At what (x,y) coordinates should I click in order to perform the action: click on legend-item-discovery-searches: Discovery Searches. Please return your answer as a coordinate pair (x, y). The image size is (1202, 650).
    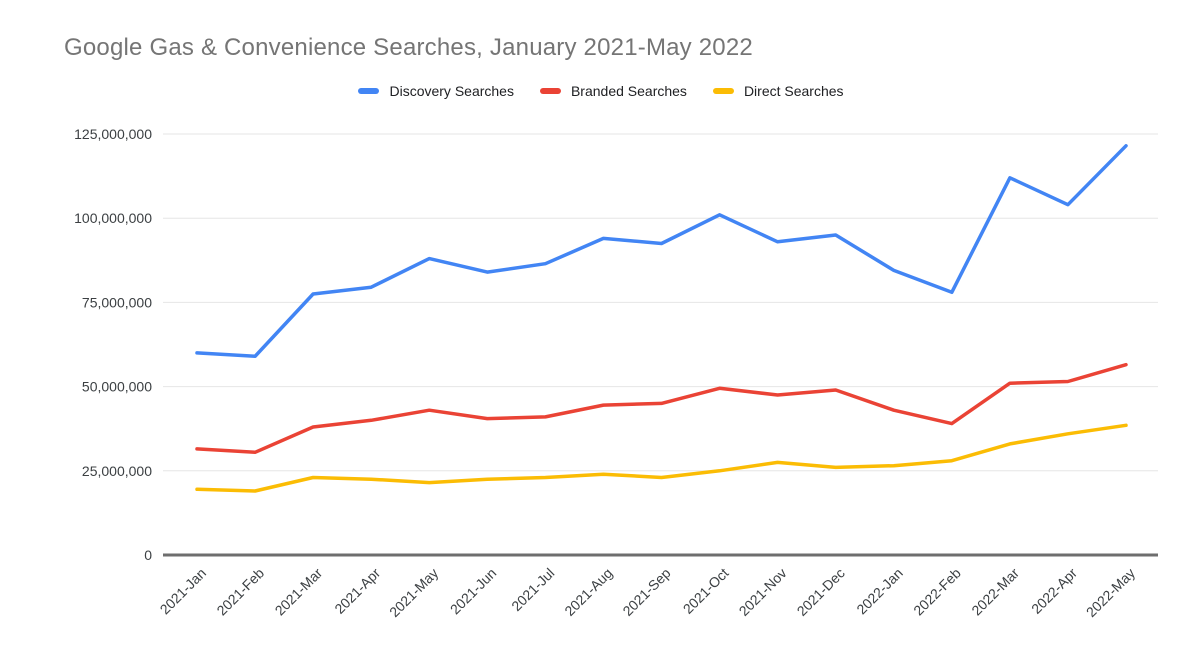
    Looking at the image, I should click on (436, 91).